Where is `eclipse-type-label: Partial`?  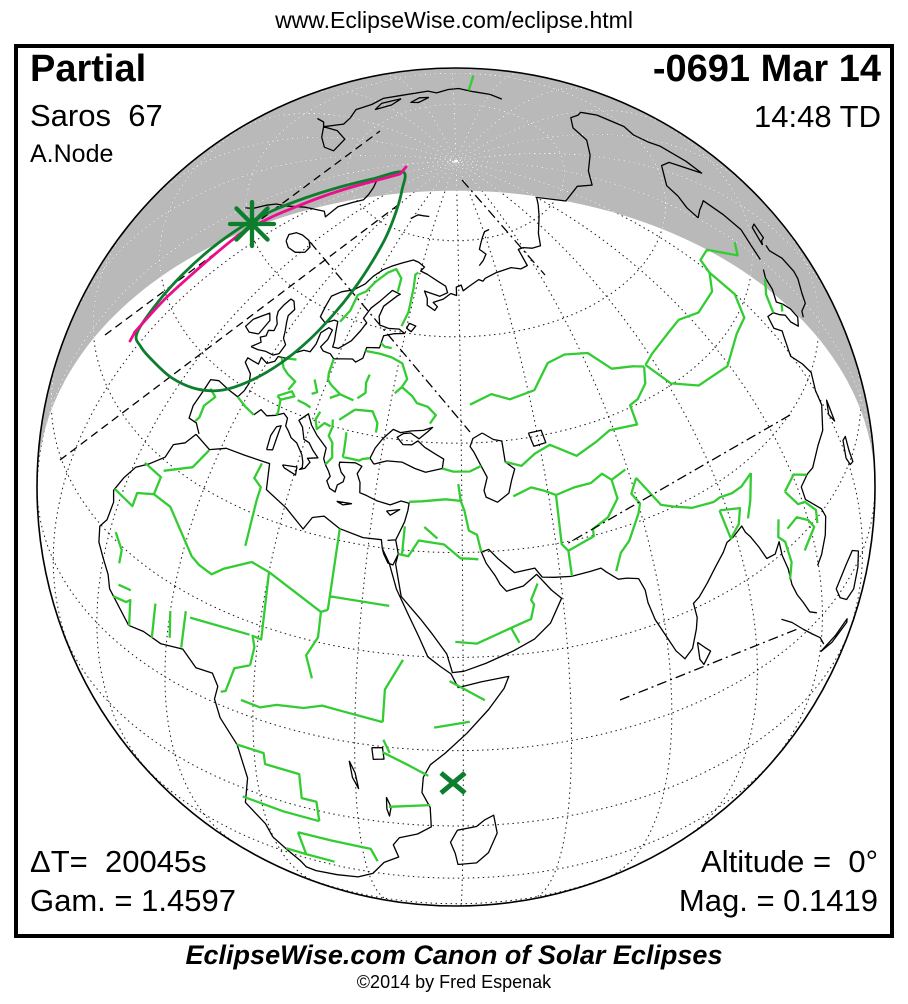 eclipse-type-label: Partial is located at coordinates (88, 69).